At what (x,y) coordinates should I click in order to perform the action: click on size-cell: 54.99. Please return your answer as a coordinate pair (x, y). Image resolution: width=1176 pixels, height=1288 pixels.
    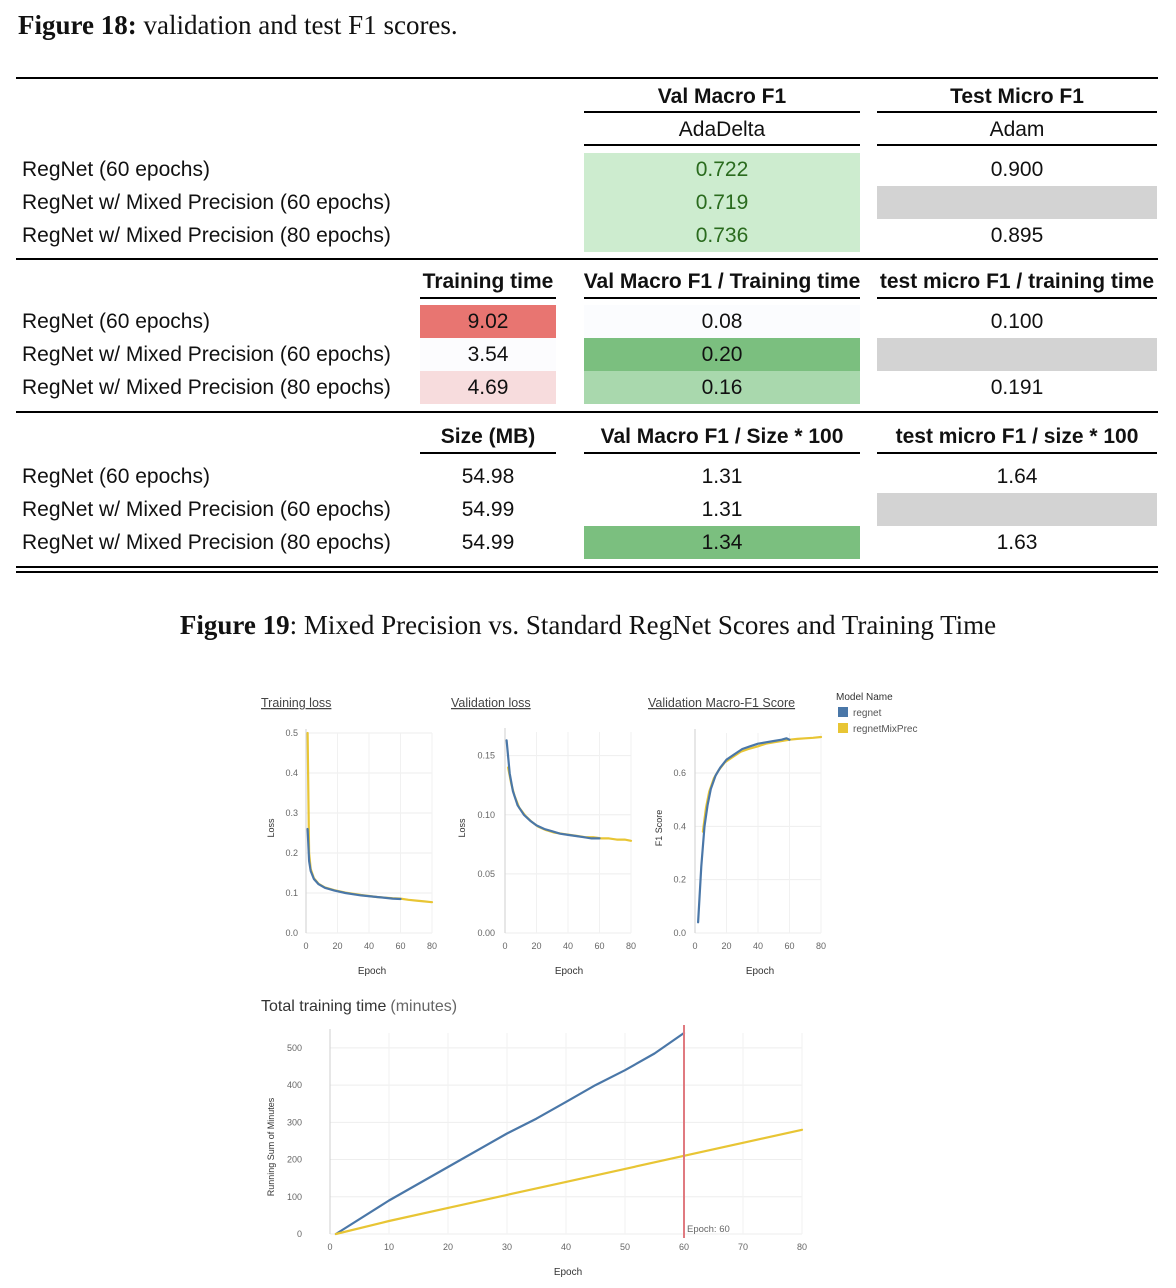
    Looking at the image, I should click on (488, 509).